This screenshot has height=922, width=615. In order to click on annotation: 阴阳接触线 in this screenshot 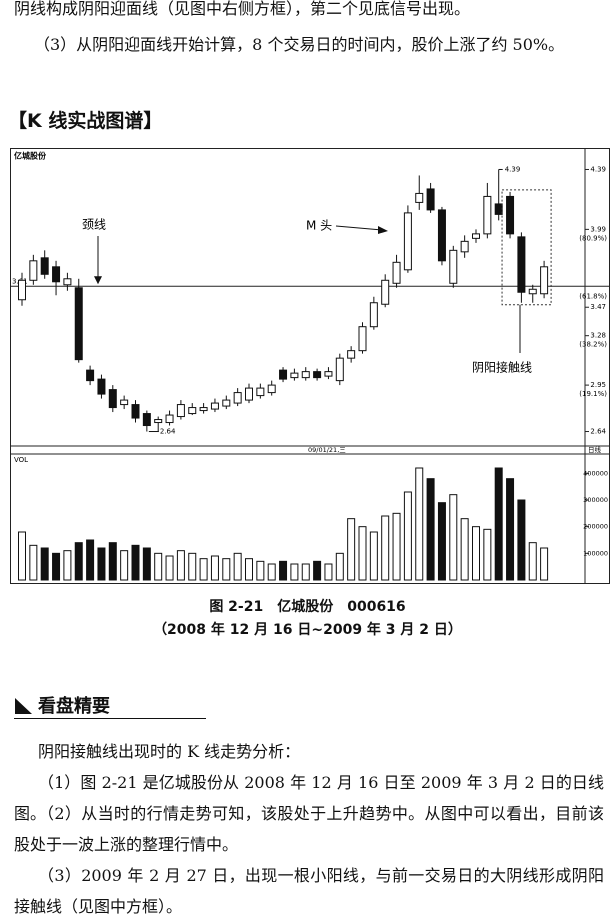, I will do `click(502, 367)`.